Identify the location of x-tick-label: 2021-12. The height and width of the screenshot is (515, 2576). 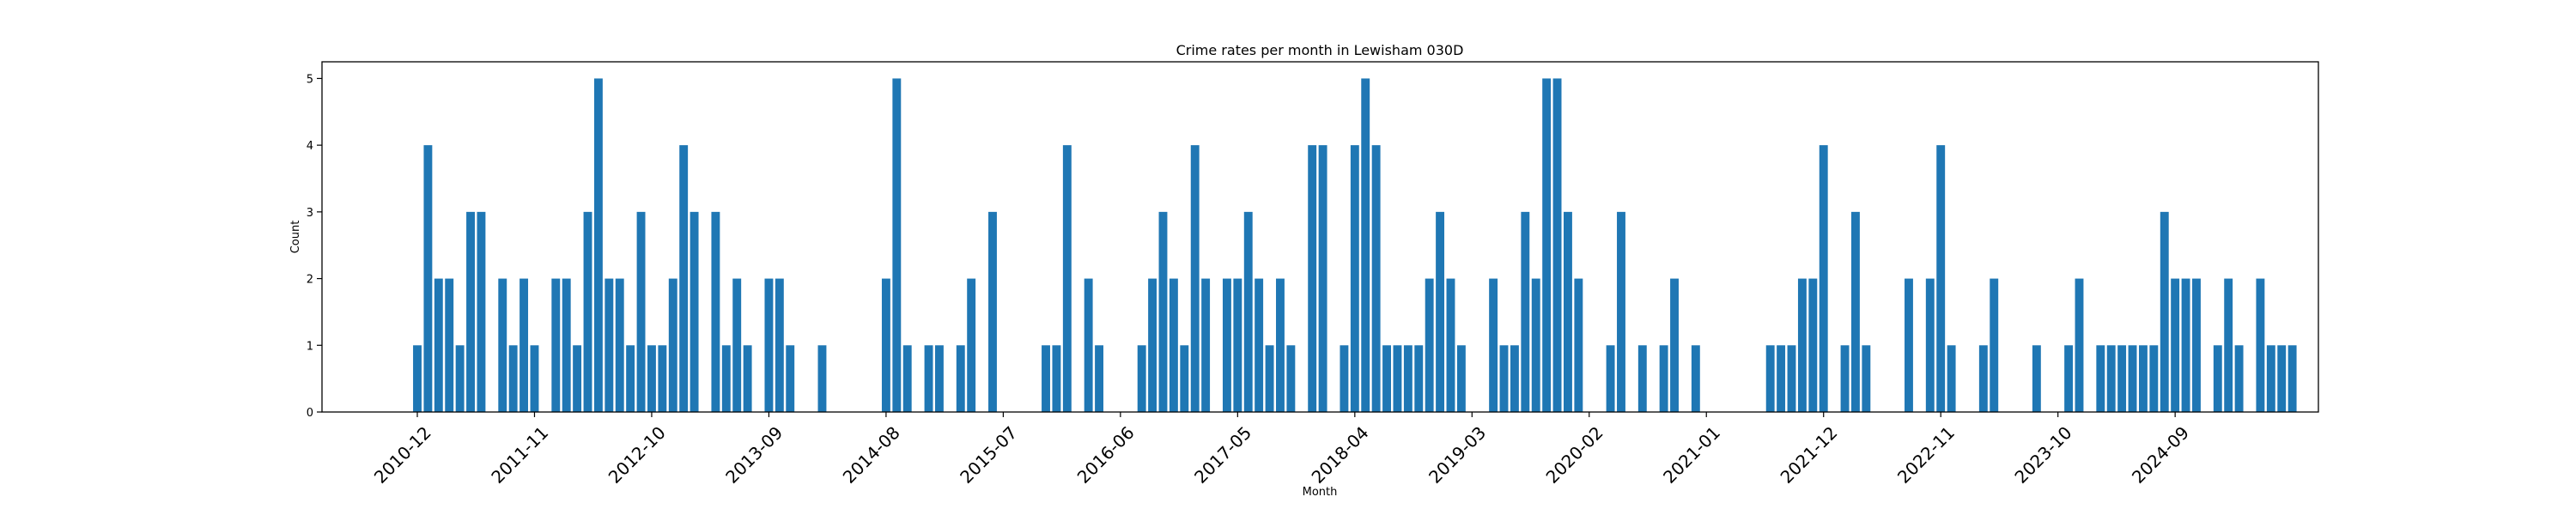
(1809, 455).